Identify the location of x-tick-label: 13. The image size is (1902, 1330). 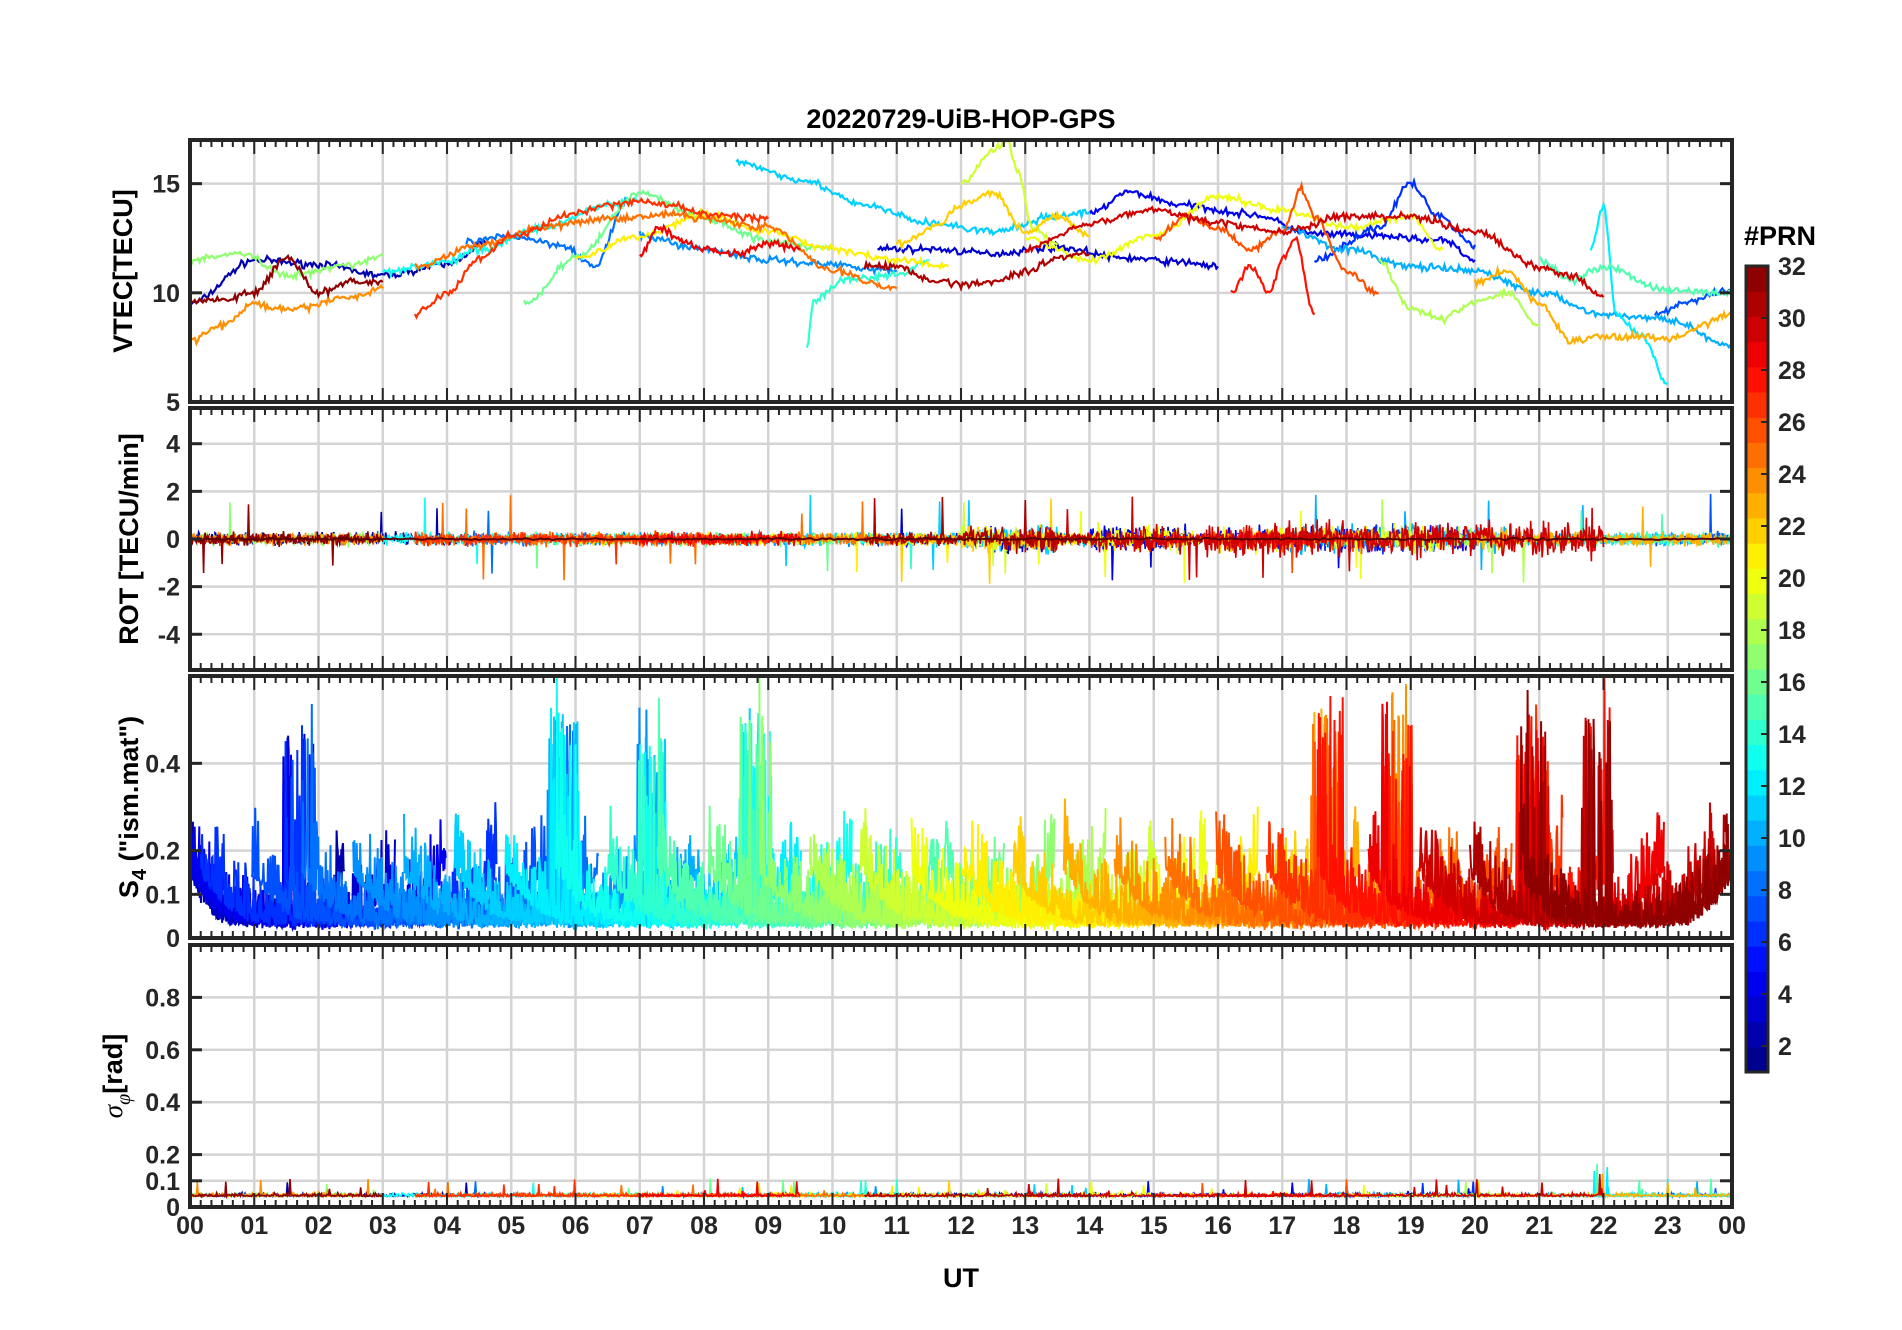
(1025, 1226).